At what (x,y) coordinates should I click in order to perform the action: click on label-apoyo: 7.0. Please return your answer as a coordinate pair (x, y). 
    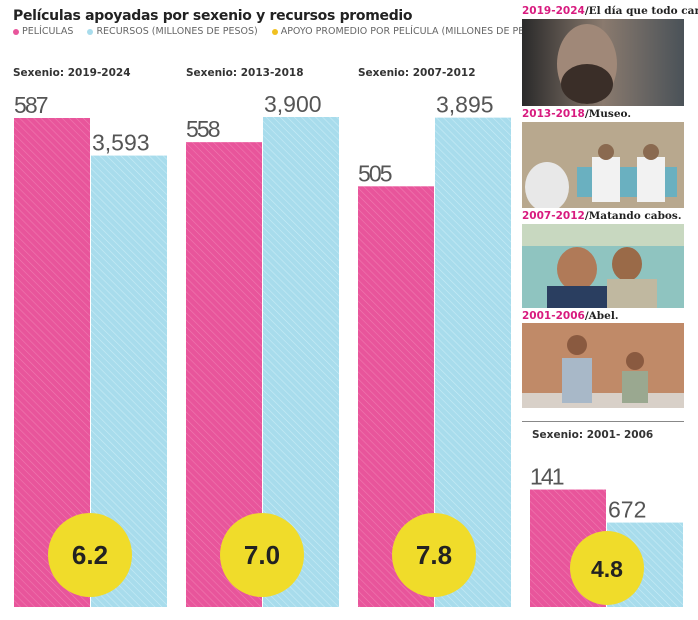
    Looking at the image, I should click on (262, 555).